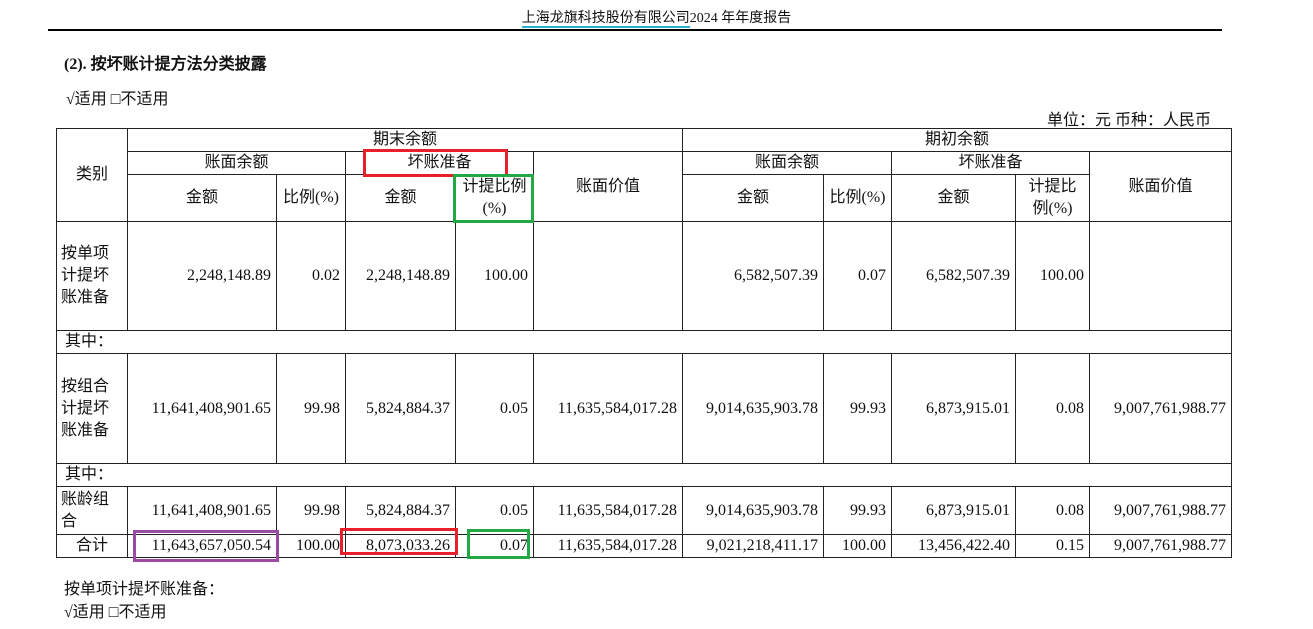  Describe the element at coordinates (144, 589) in the screenshot. I see `footer-label: 按单项计提坏账准备：` at that location.